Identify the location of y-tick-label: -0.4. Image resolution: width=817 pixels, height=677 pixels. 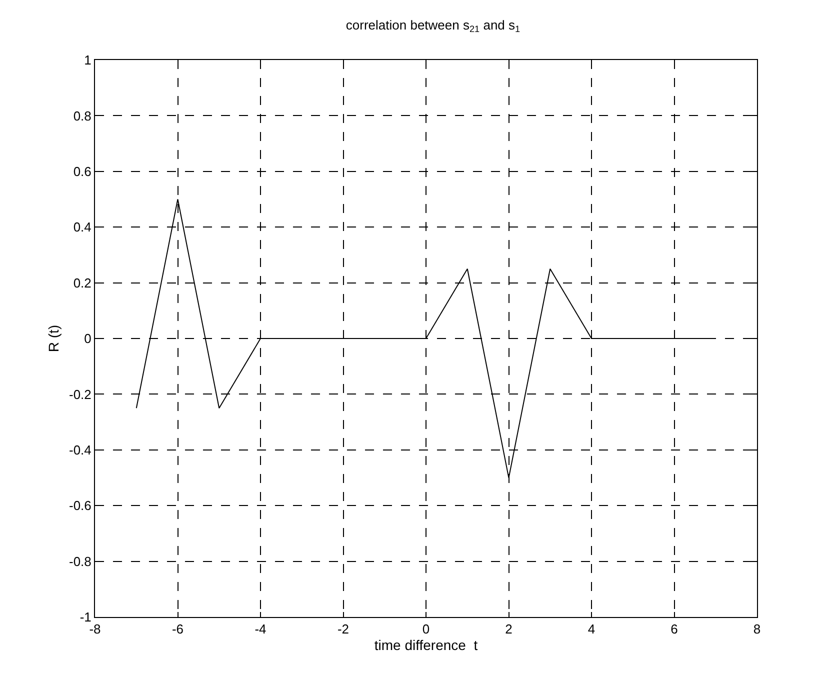
(80, 450).